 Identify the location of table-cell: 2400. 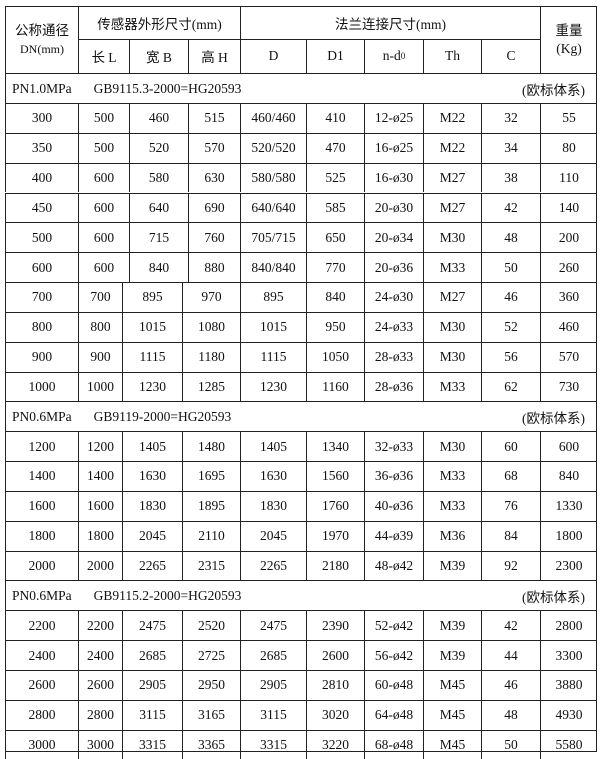
(100, 655).